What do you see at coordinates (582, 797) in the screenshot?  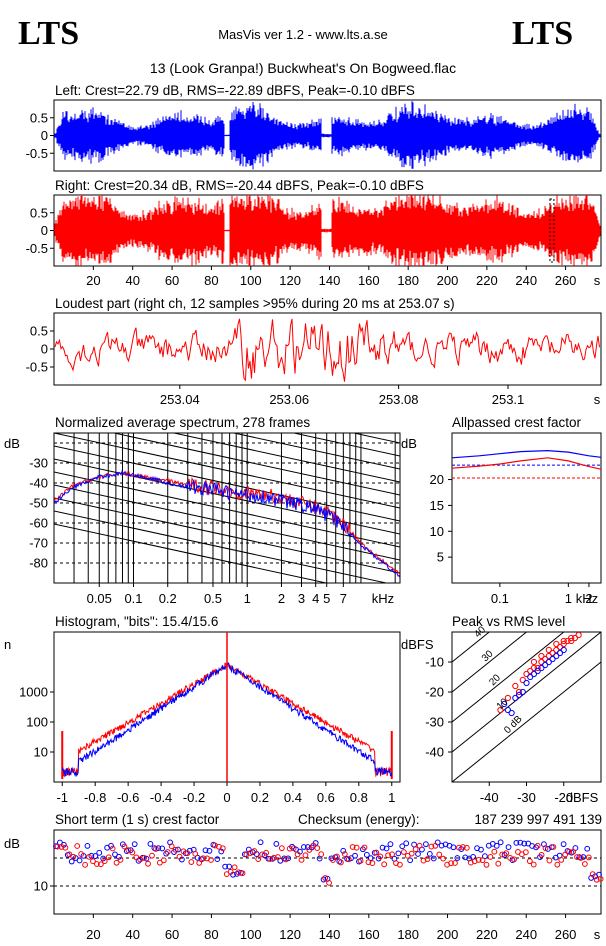 I see `peak-vs-rms-xunit: dBFS` at bounding box center [582, 797].